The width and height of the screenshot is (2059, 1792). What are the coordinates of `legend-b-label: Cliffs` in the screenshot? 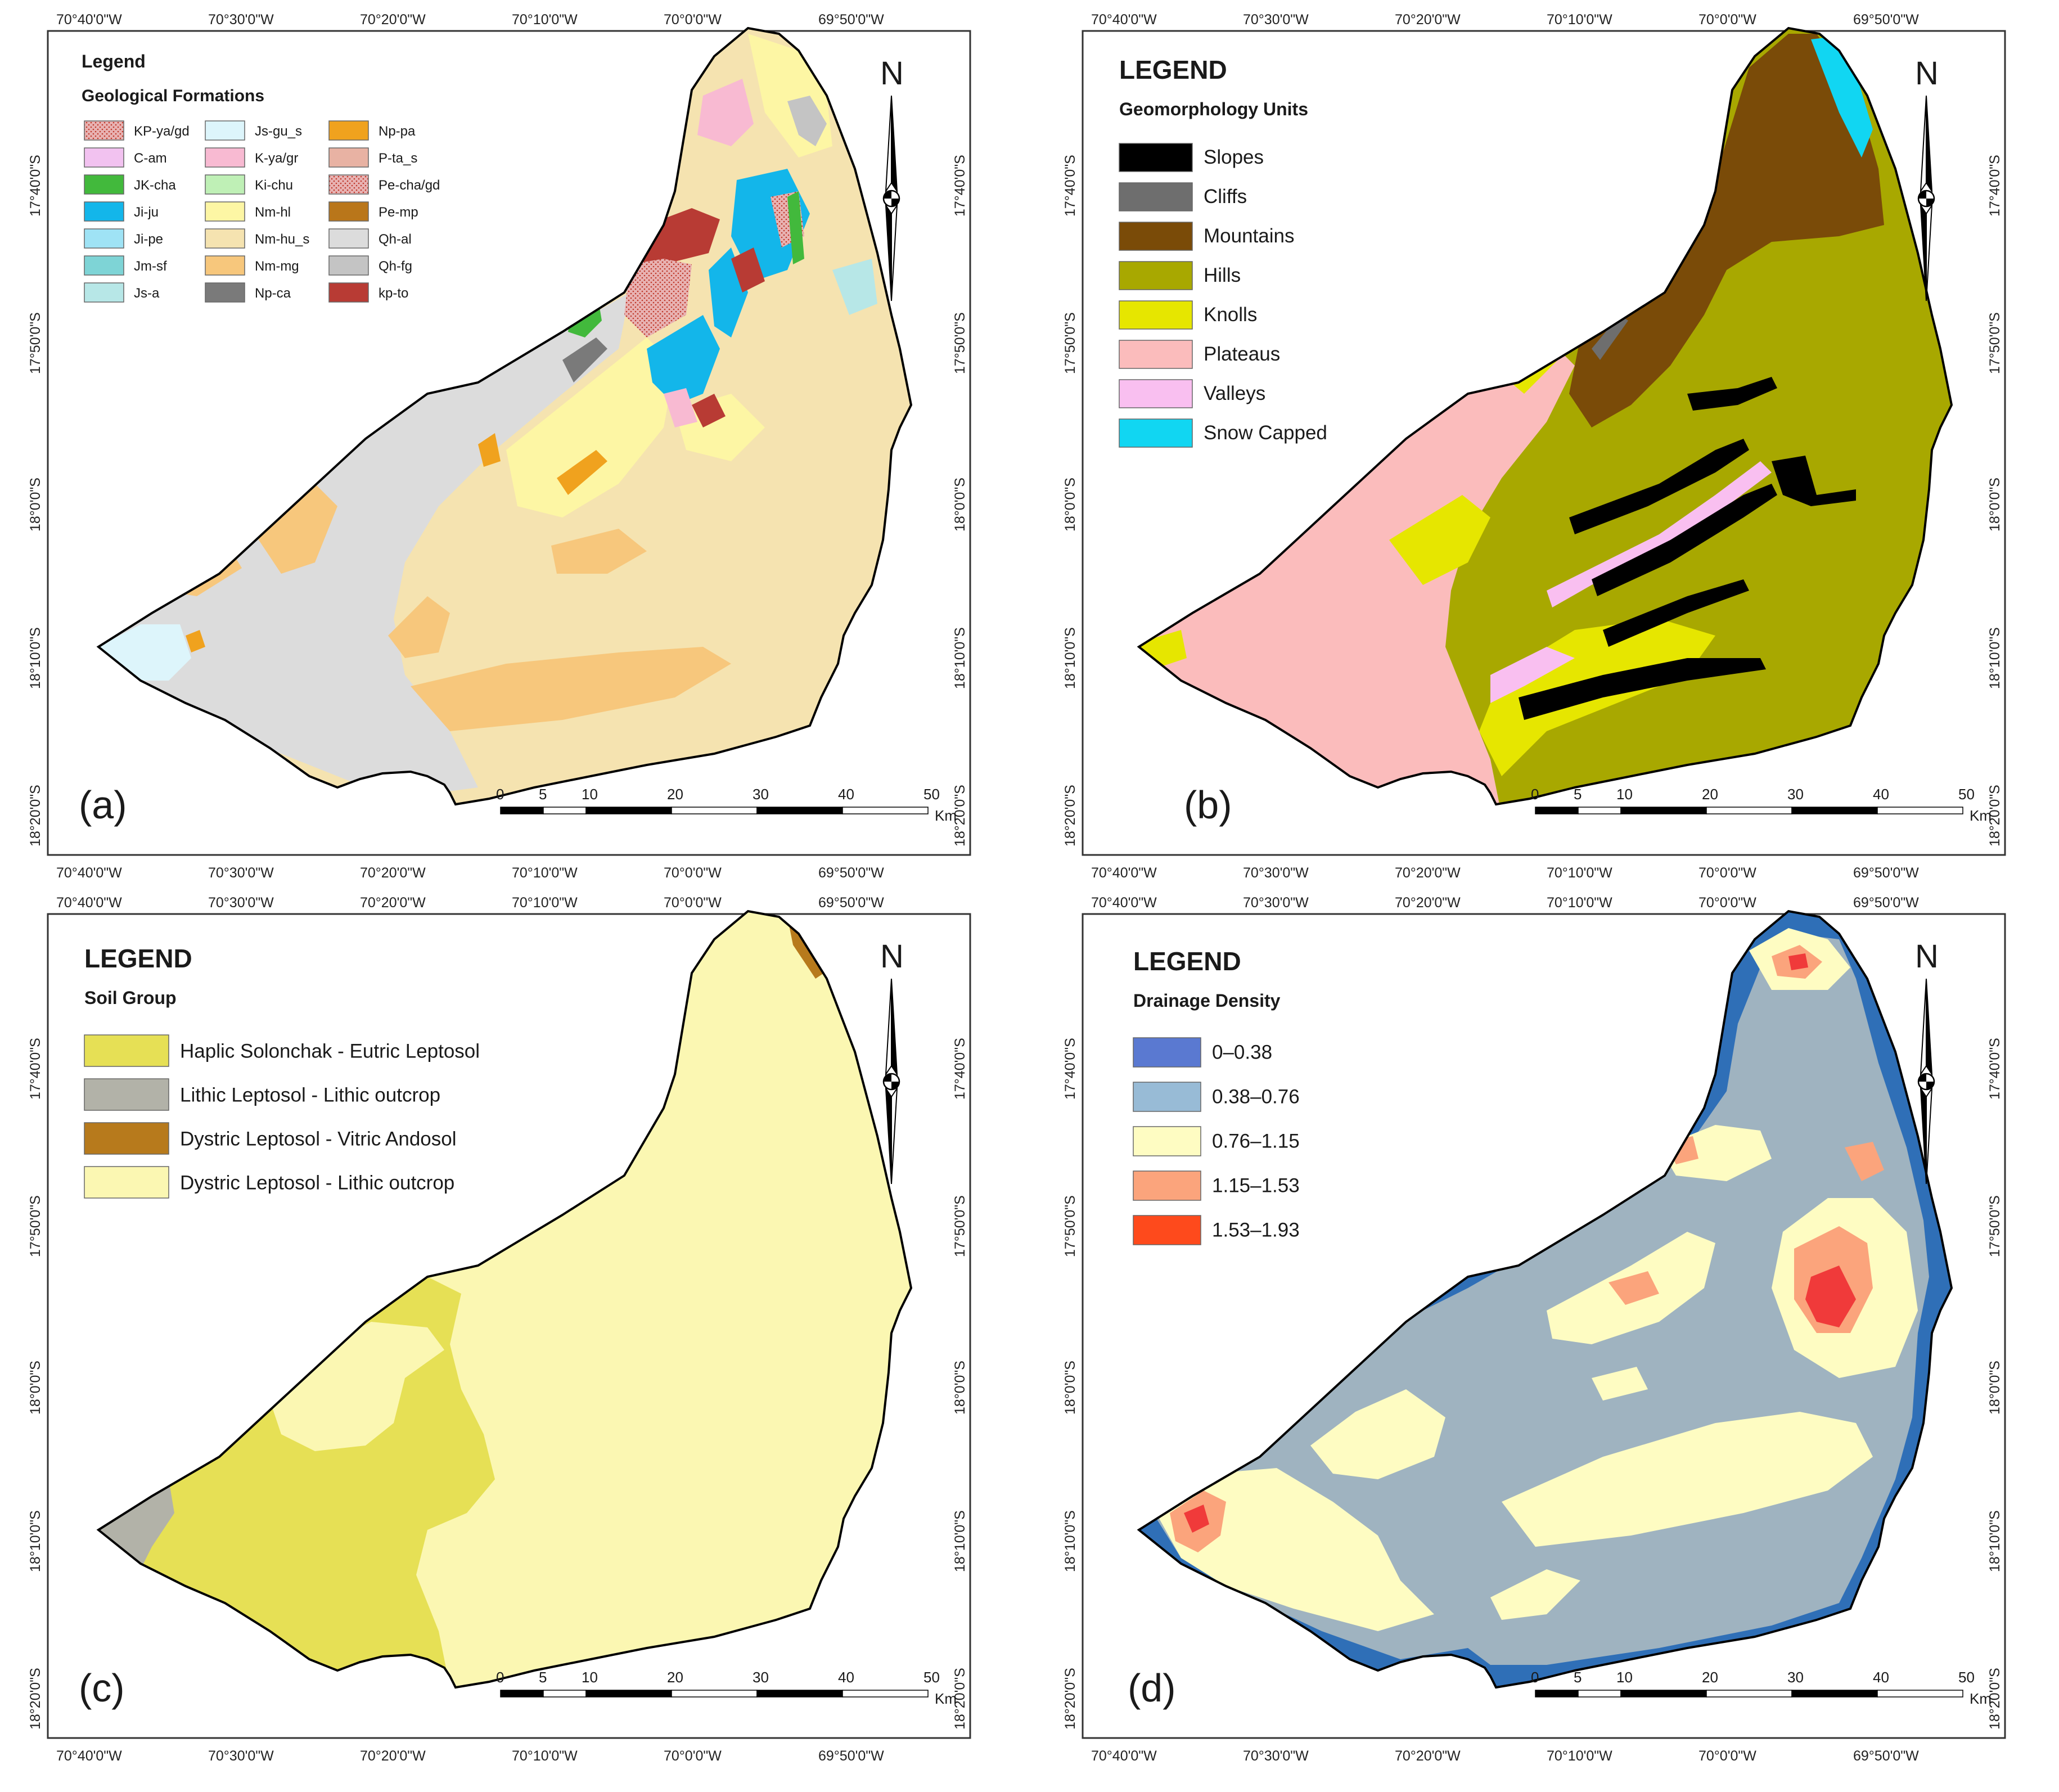 It's located at (1225, 197).